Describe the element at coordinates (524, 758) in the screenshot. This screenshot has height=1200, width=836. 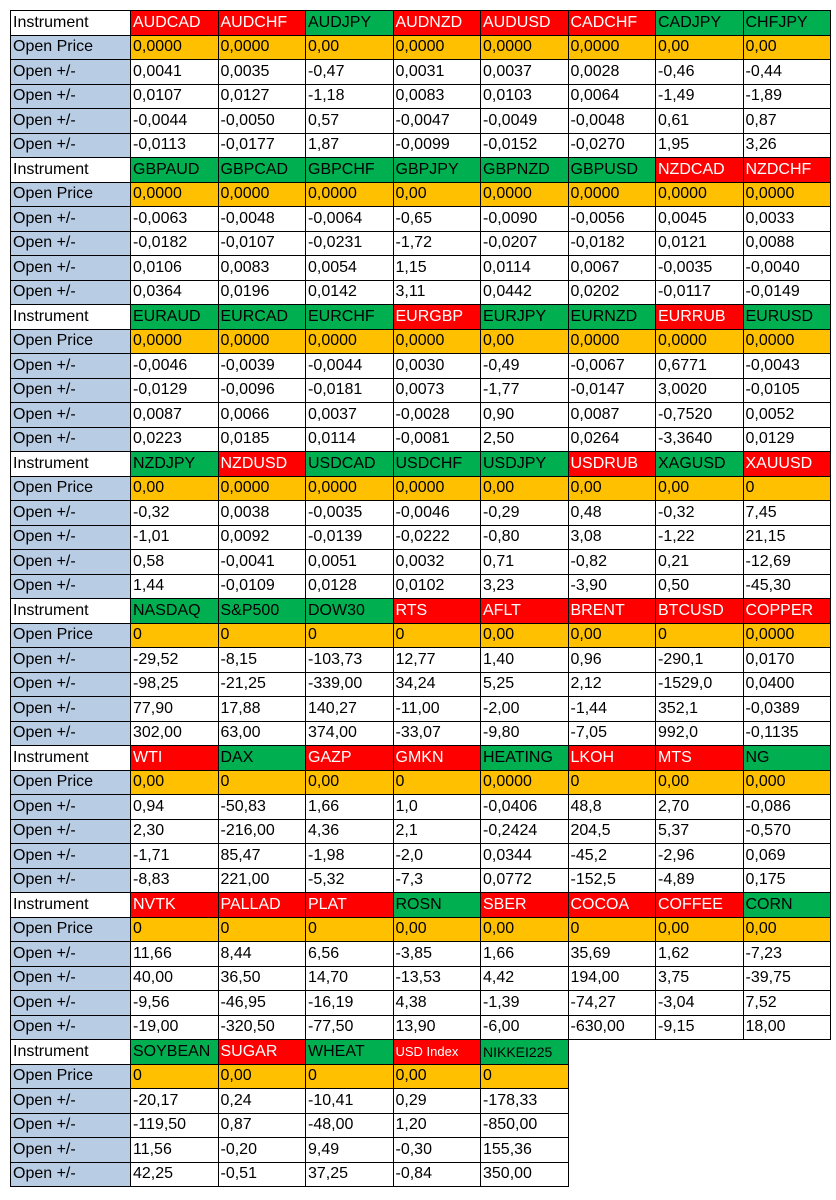
I see `instrument-name: HEATING` at that location.